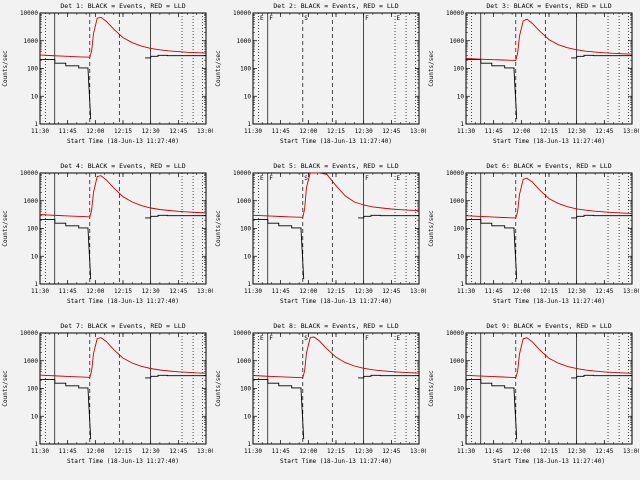 This screenshot has width=640, height=480. Describe the element at coordinates (335, 166) in the screenshot. I see `plot-title: Det 5: BLACK = Events, RED = LLD` at that location.